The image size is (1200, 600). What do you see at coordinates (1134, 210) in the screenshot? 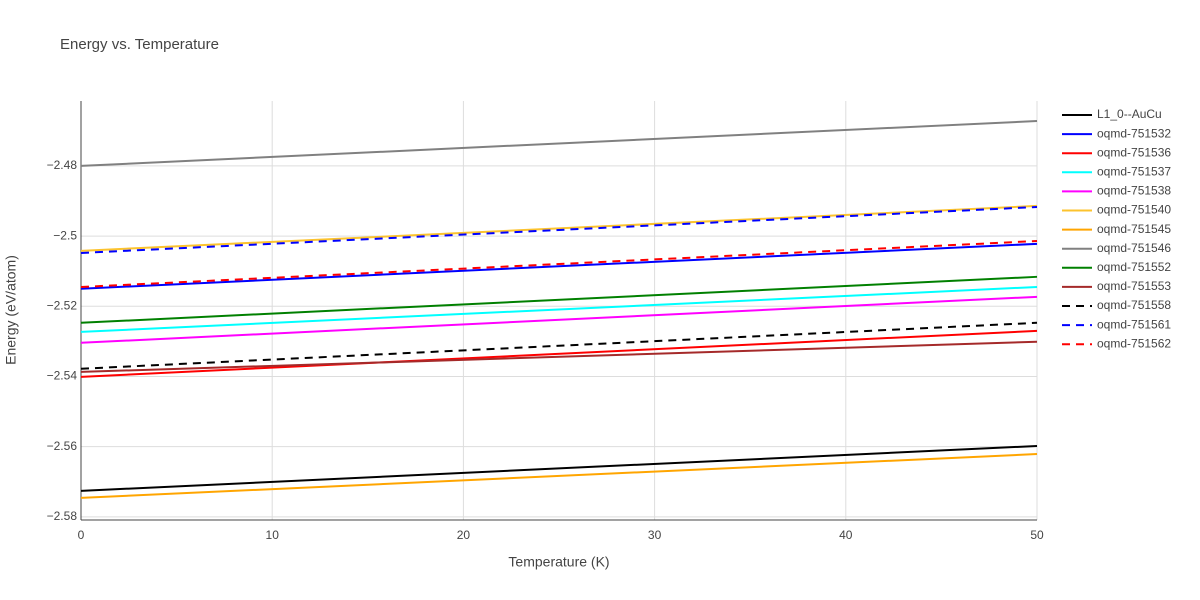
I see `legend-label: oqmd-751540` at bounding box center [1134, 210].